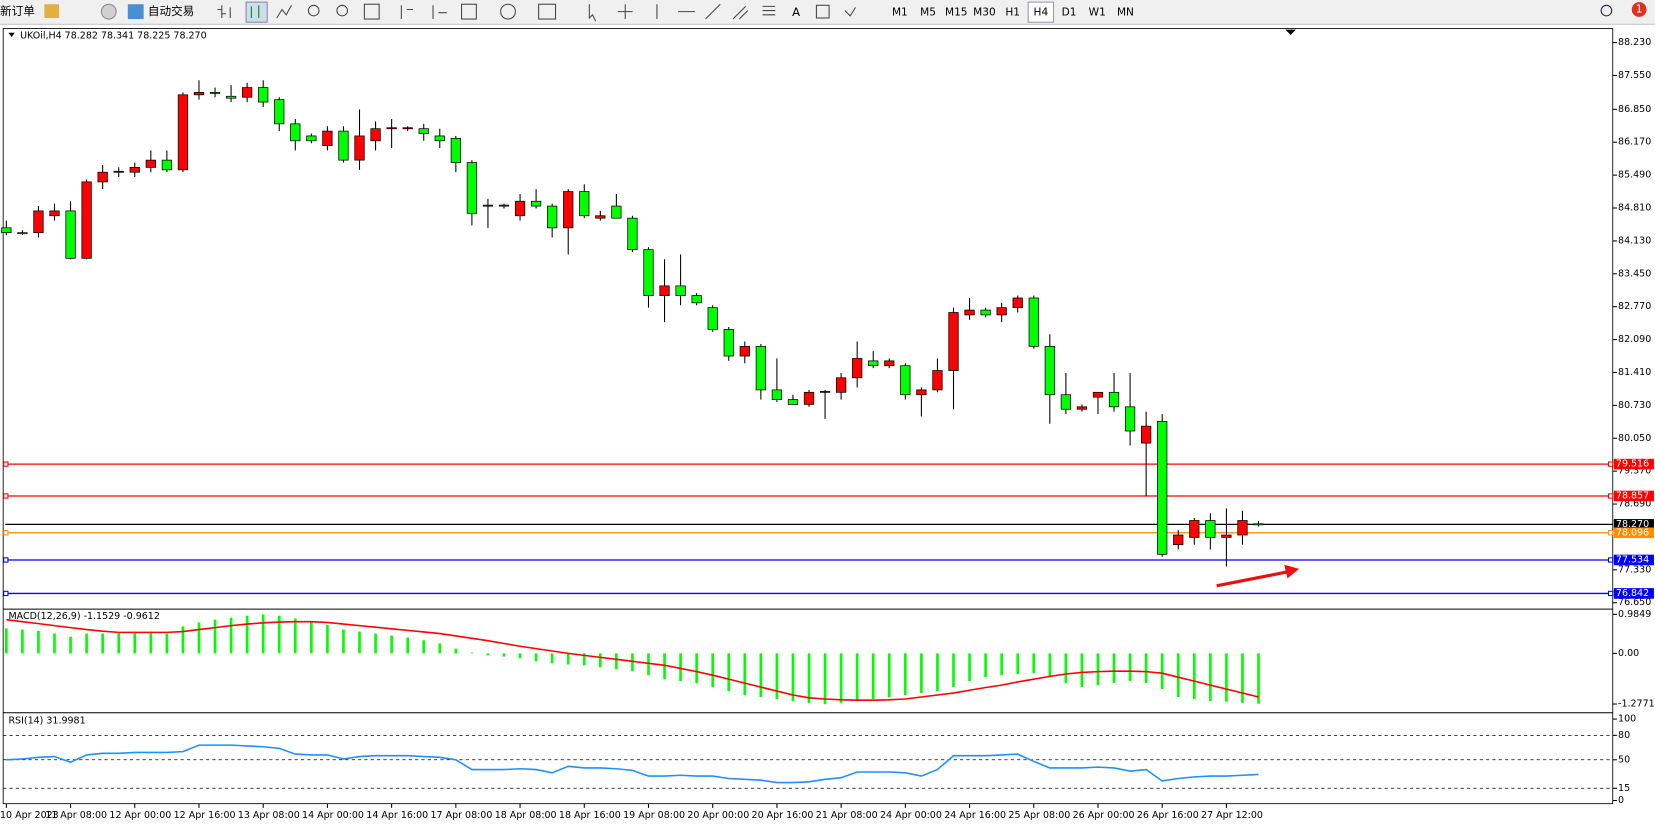  Describe the element at coordinates (1634, 504) in the screenshot. I see `price-tick-label: 78.690` at that location.